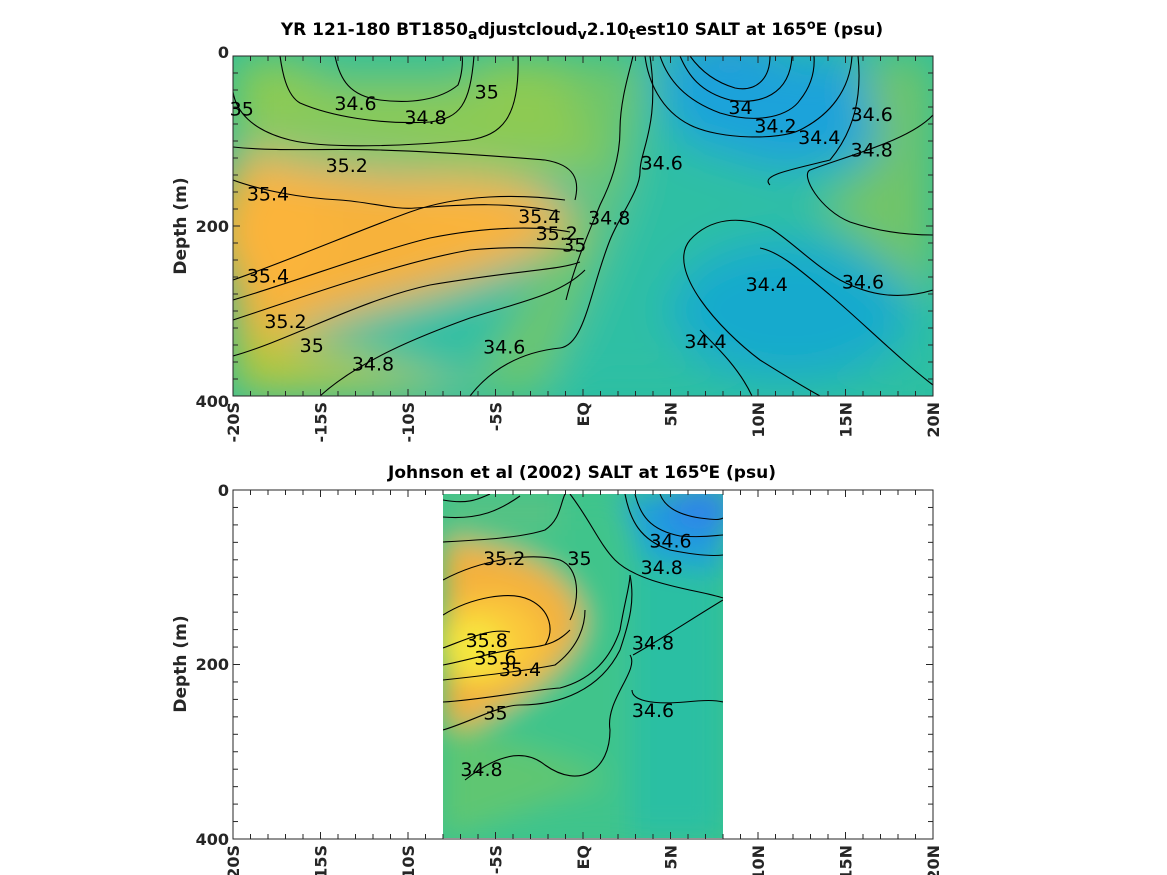  I want to click on title-part: t, so click(632, 35).